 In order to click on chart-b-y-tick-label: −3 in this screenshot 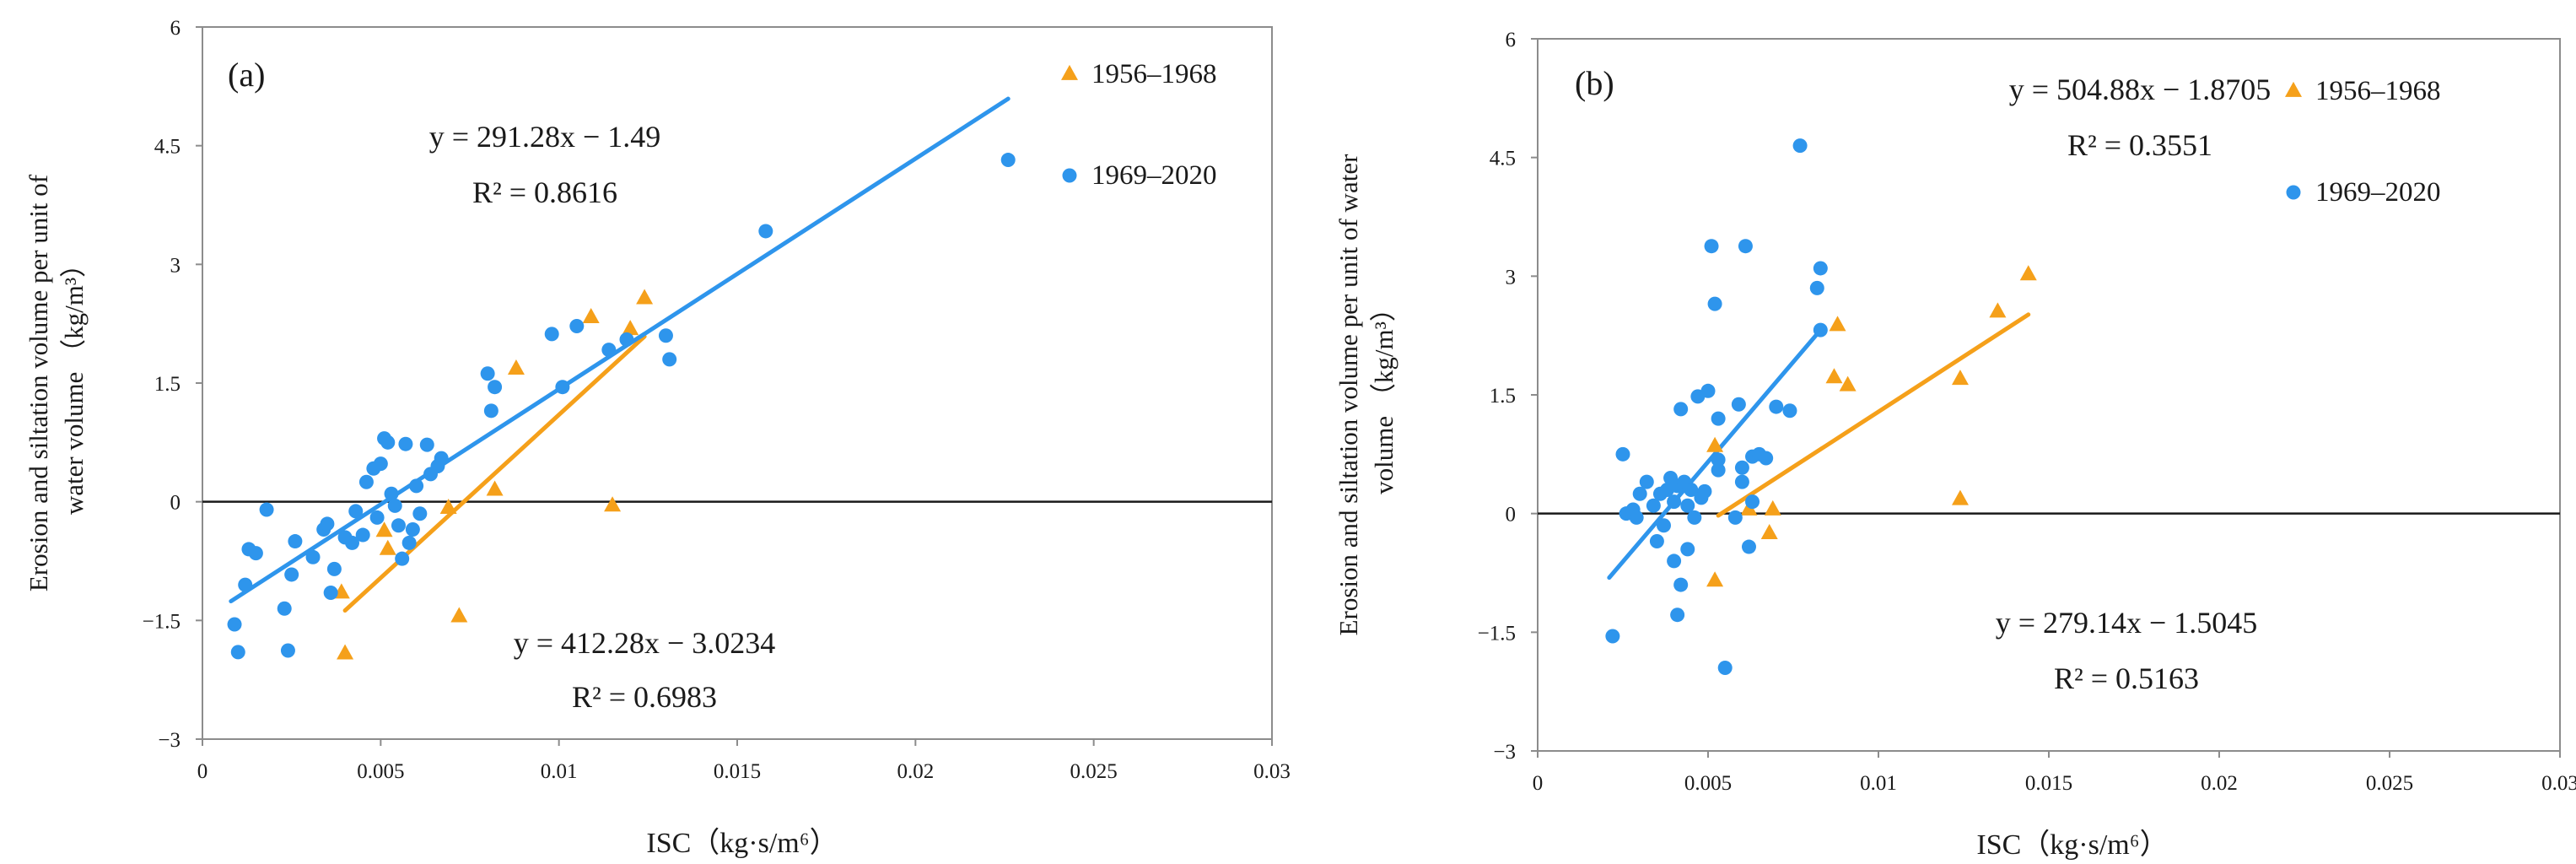, I will do `click(1504, 752)`.